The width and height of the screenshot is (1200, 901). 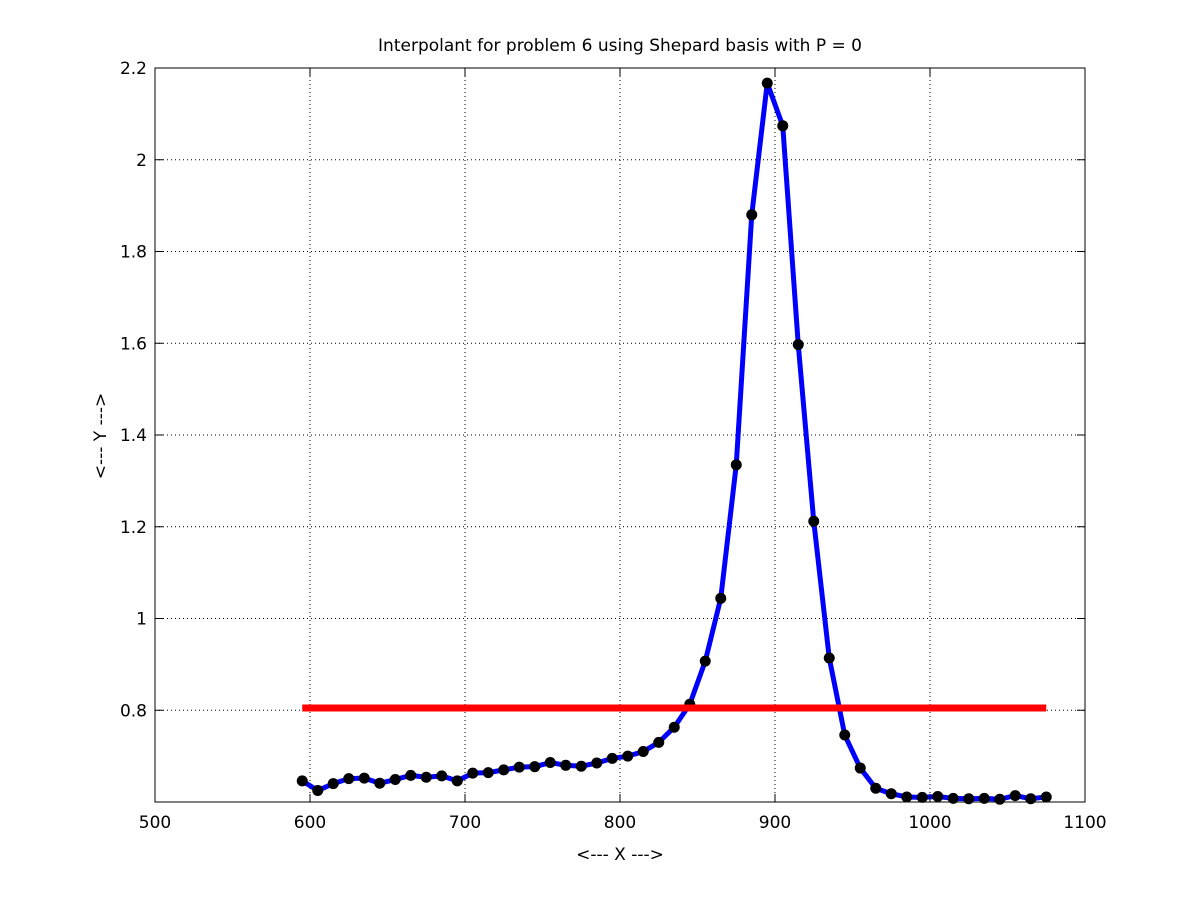 What do you see at coordinates (620, 855) in the screenshot?
I see `x-axis-label: <--- X --->` at bounding box center [620, 855].